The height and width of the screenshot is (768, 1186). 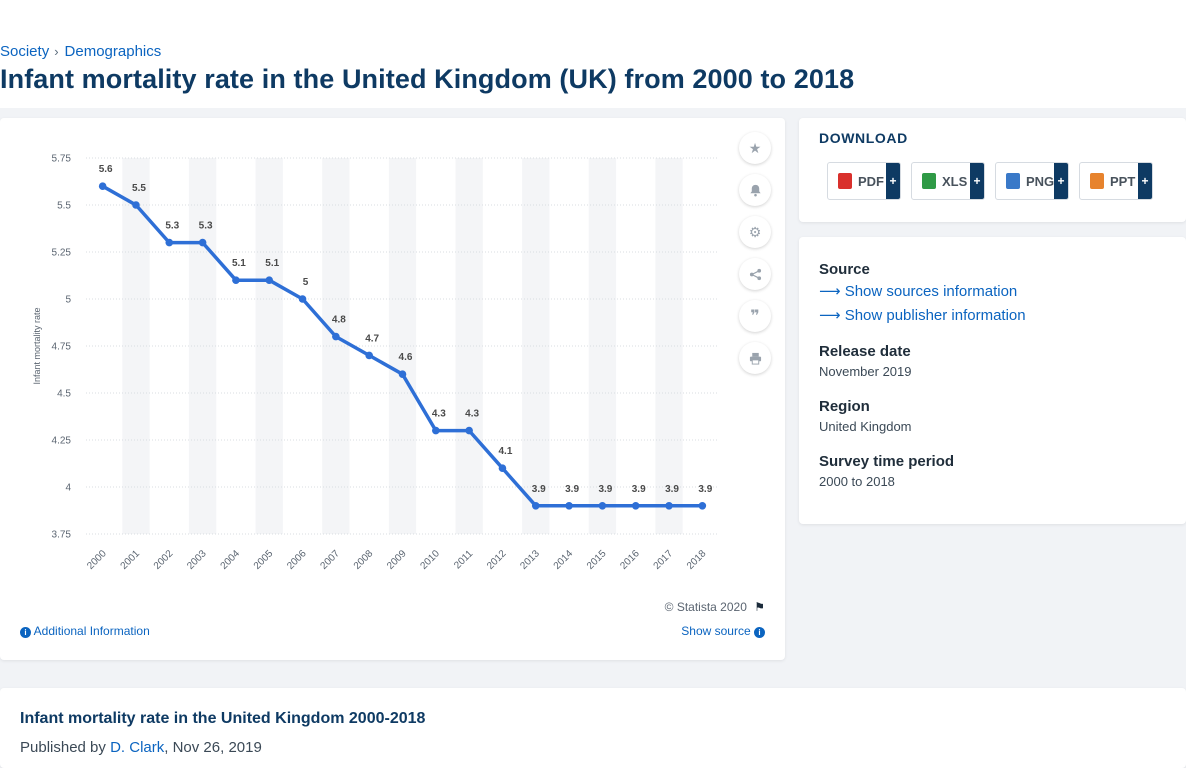 I want to click on chart-tools: ★ ⚙ ❞, so click(x=755, y=258).